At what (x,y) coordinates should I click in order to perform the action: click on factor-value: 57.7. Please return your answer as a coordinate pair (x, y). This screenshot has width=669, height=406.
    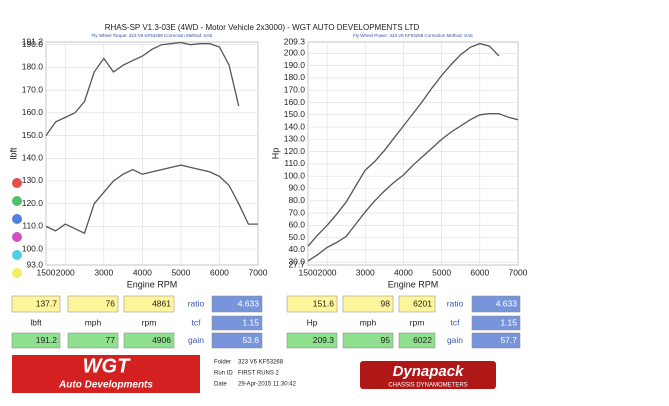
    Looking at the image, I should click on (508, 340).